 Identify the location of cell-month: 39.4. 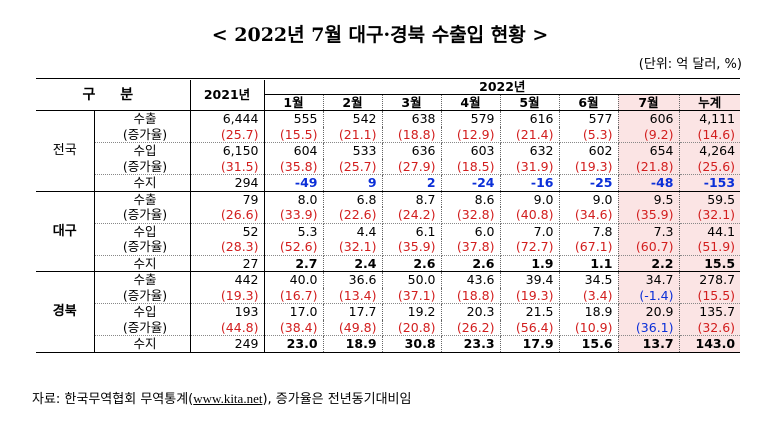
(530, 279).